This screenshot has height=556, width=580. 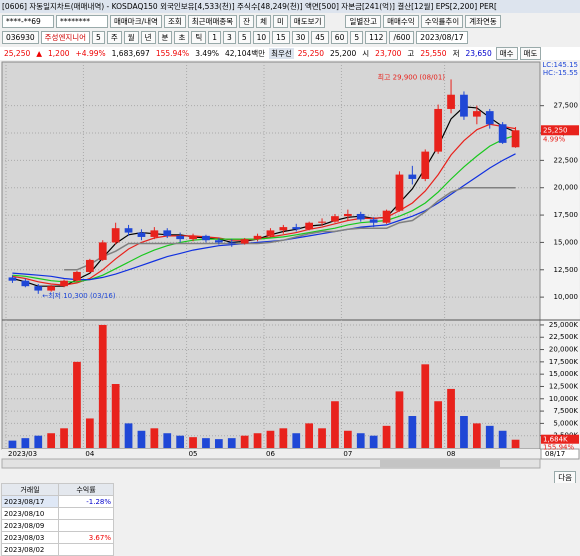 What do you see at coordinates (57, 501) in the screenshot?
I see `table-row: 2023/08/17 -1.28%` at bounding box center [57, 501].